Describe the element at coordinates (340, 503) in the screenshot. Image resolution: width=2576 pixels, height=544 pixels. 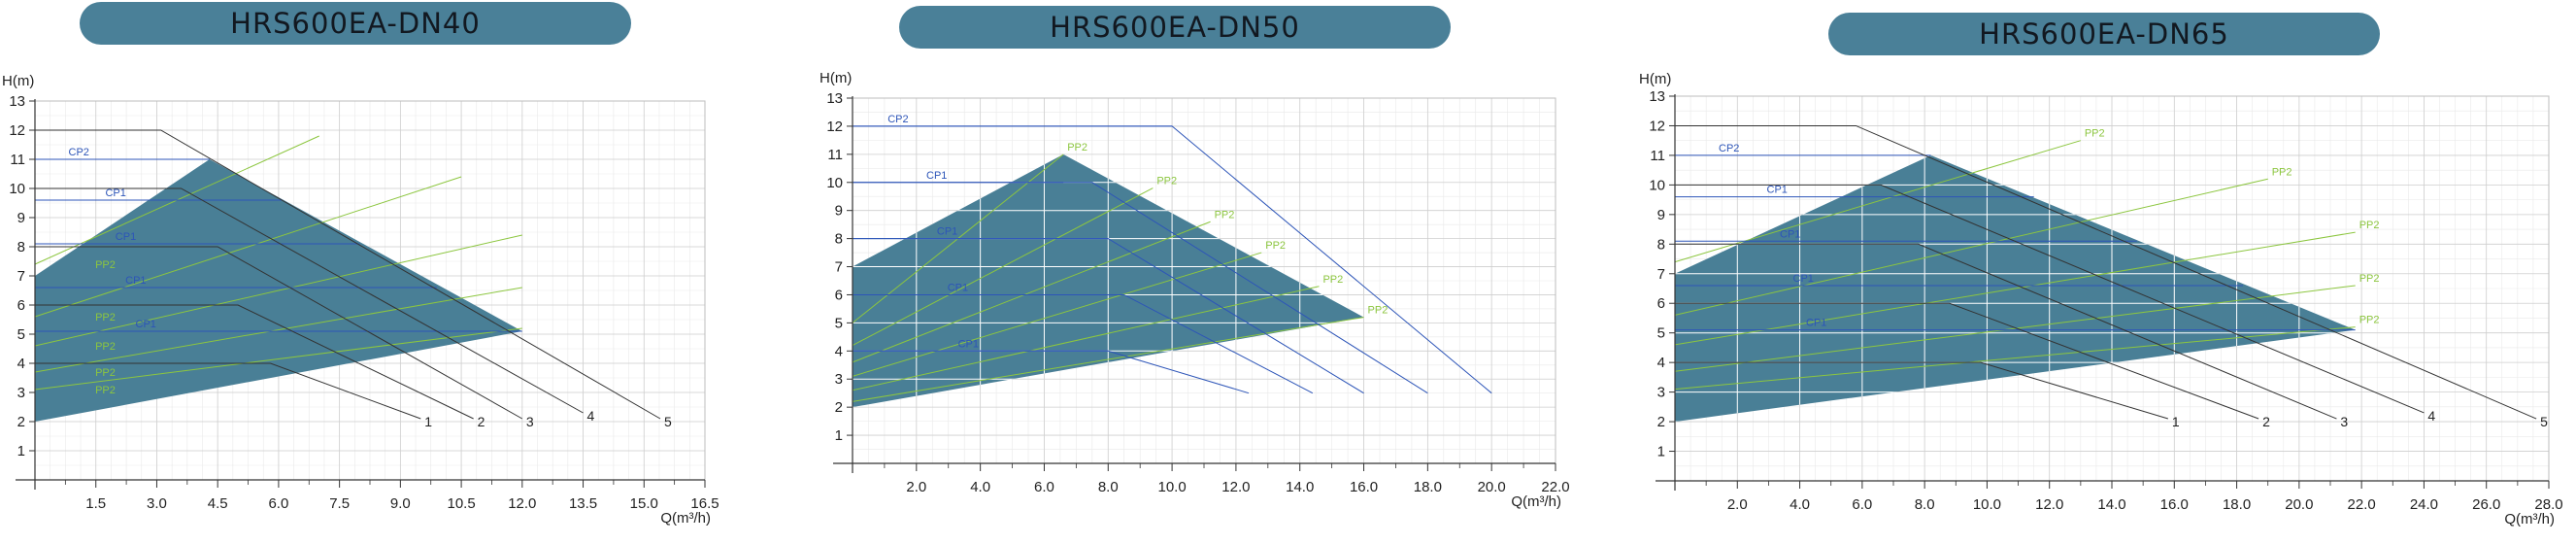
I see `x-tick-label: 7.5` at that location.